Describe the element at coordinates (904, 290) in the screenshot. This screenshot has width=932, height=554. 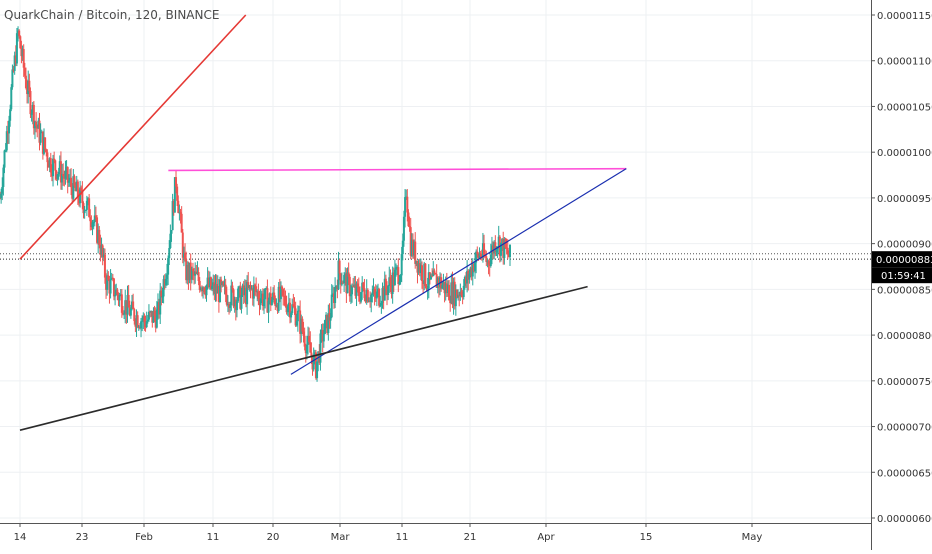
I see `y-tick-label-6: 0.00000850` at that location.